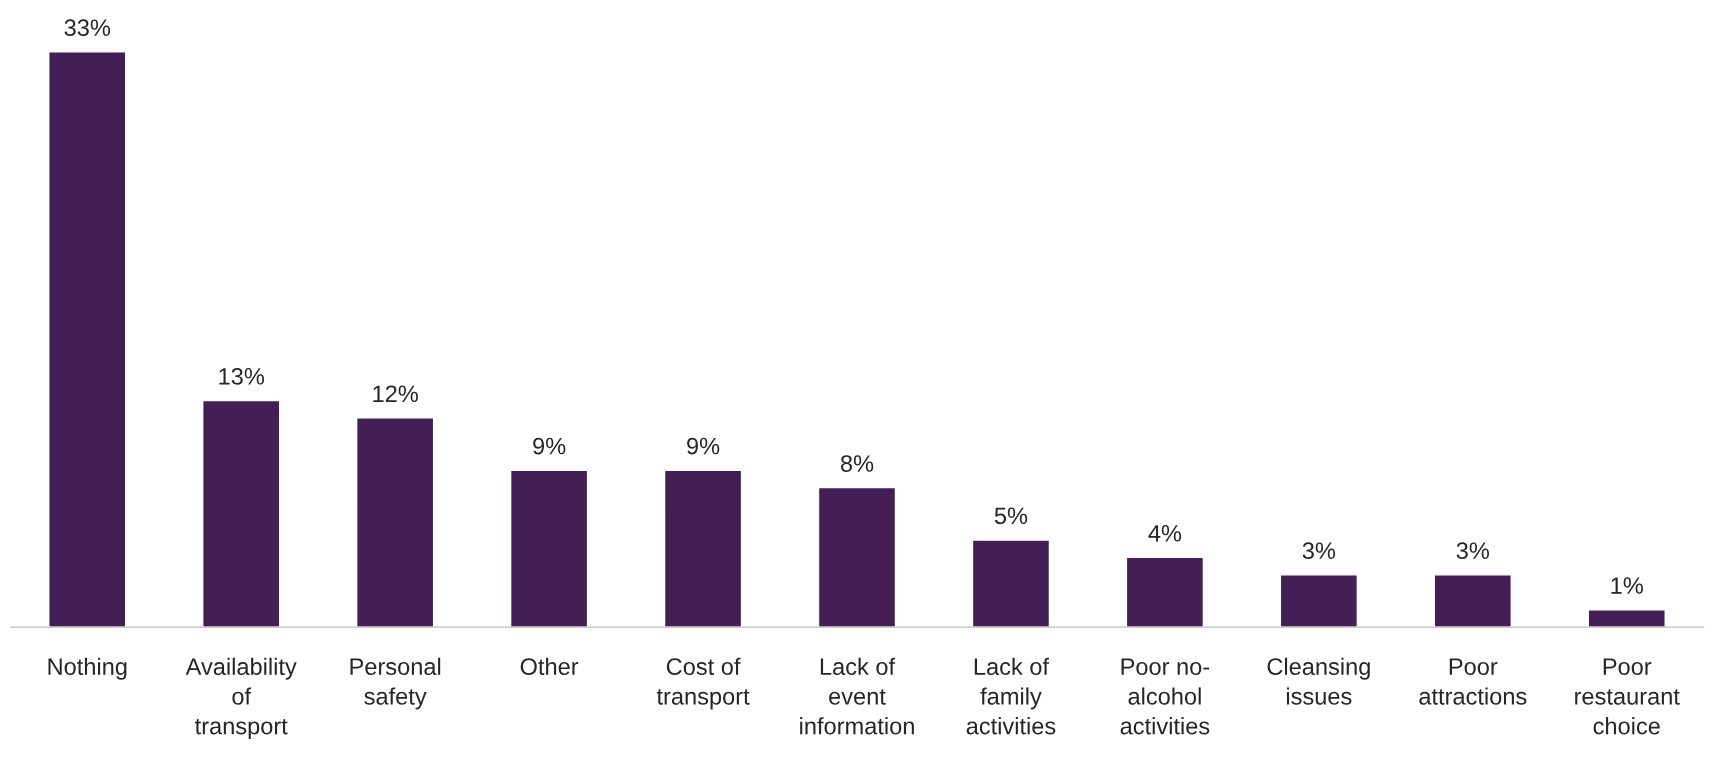  Describe the element at coordinates (1473, 681) in the screenshot. I see `x-tick-label: Poor attractions` at that location.